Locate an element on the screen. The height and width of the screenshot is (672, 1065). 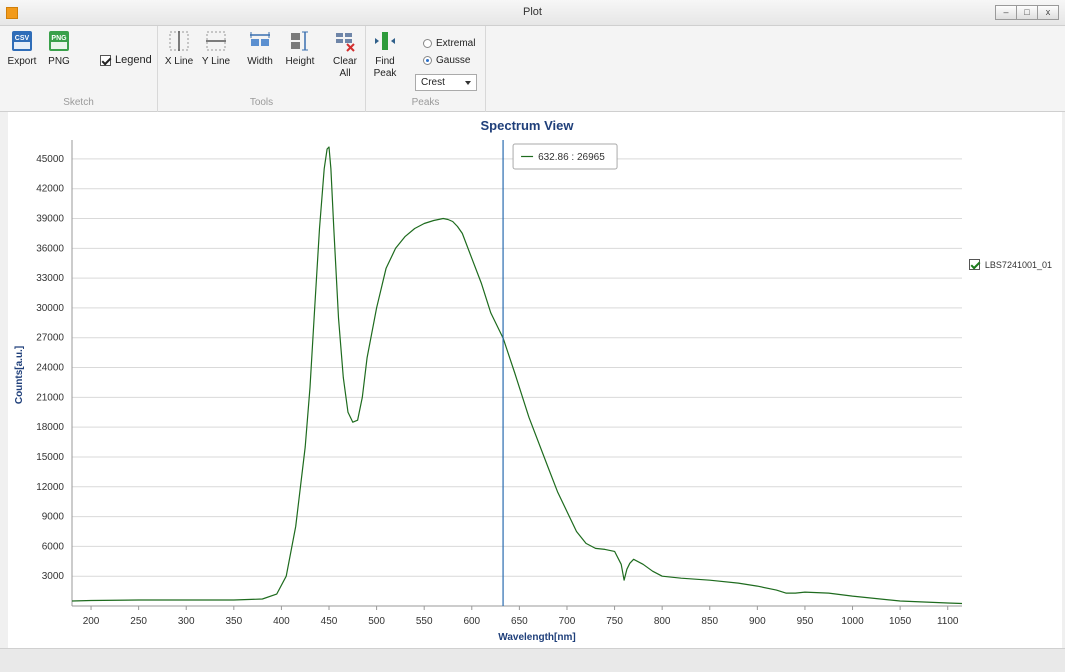
x-tick-label: 1000 is located at coordinates (852, 621).